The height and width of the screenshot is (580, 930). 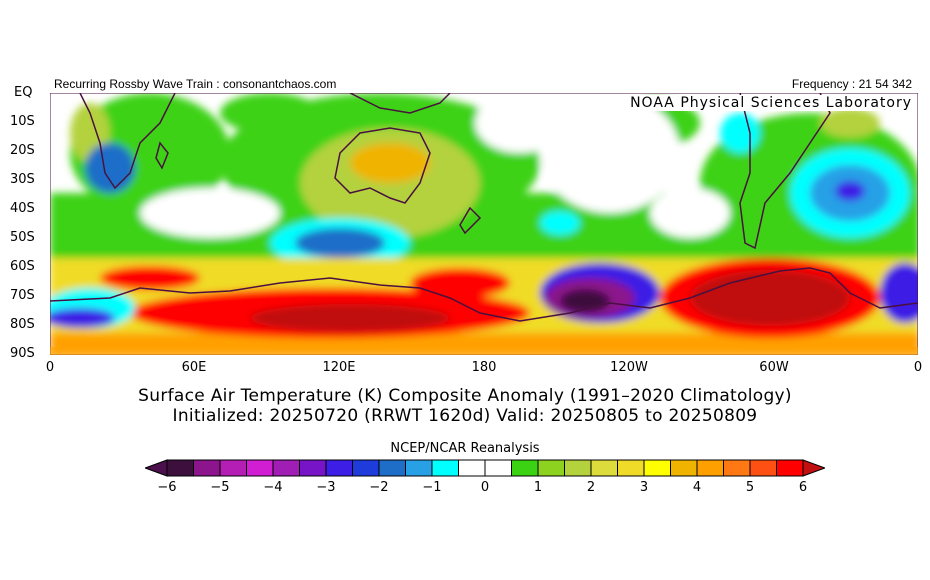 I want to click on colorbar-tick: −5, so click(x=220, y=487).